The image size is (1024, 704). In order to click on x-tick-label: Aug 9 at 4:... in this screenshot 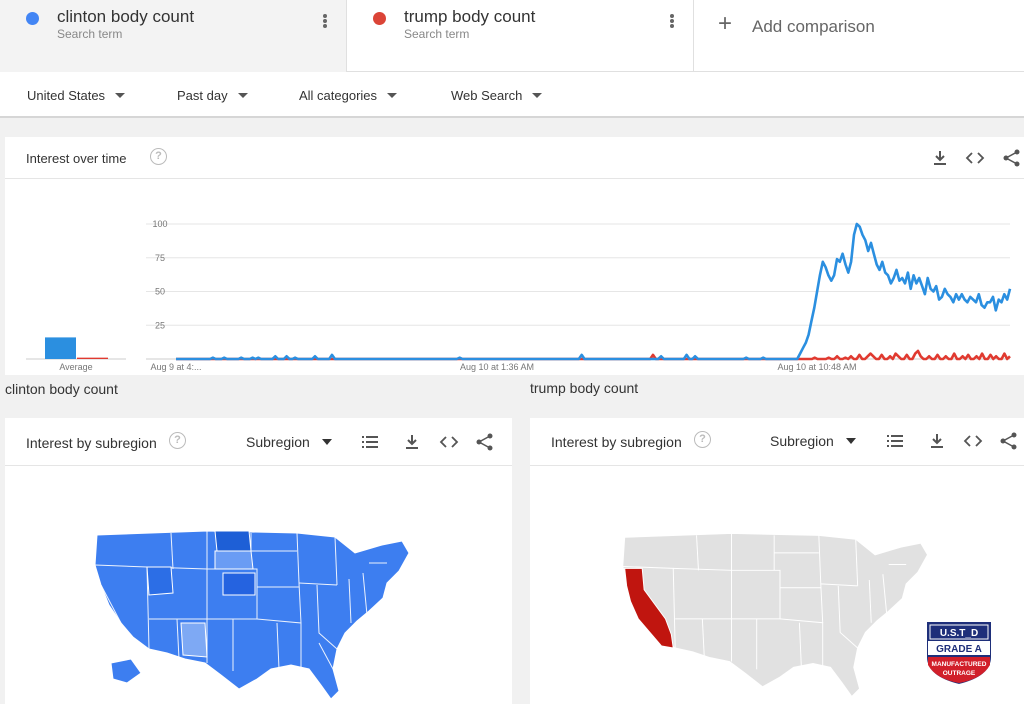, I will do `click(175, 367)`.